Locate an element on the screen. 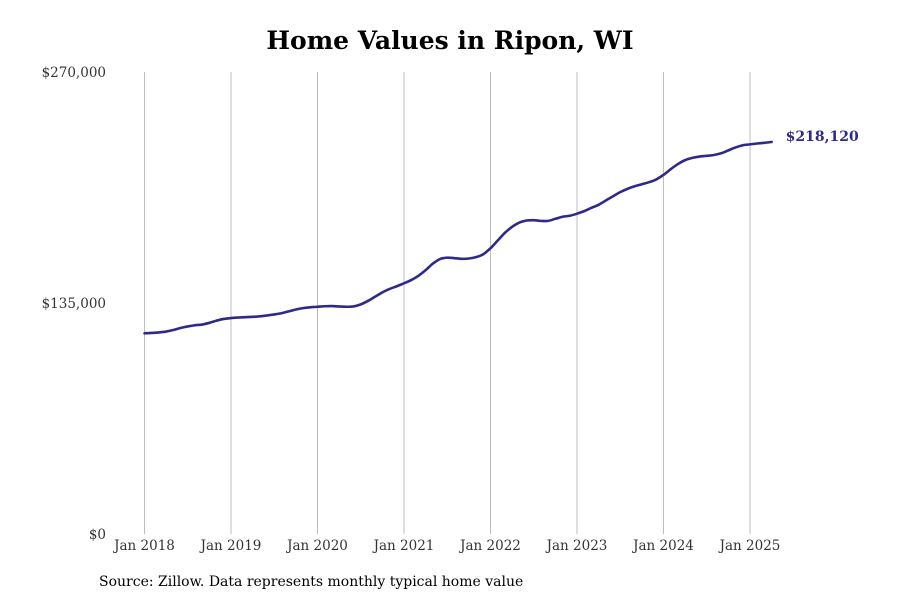  y-axis-ticks: $0 $135,000 $270,000 is located at coordinates (74, 304).